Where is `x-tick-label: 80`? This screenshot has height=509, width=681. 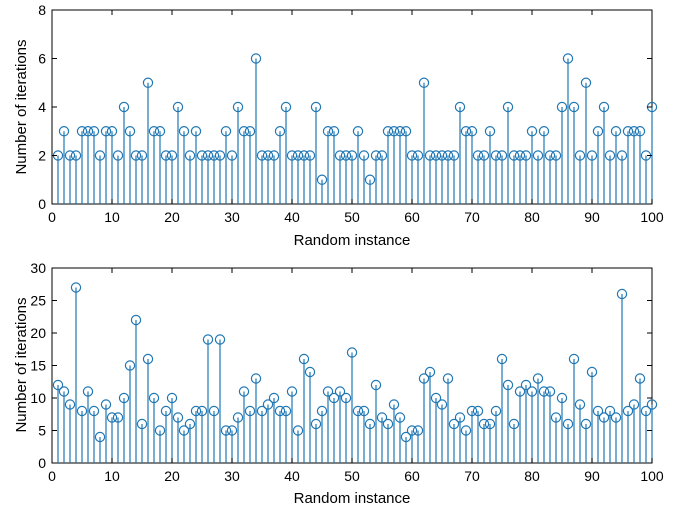
x-tick-label: 80 is located at coordinates (532, 217).